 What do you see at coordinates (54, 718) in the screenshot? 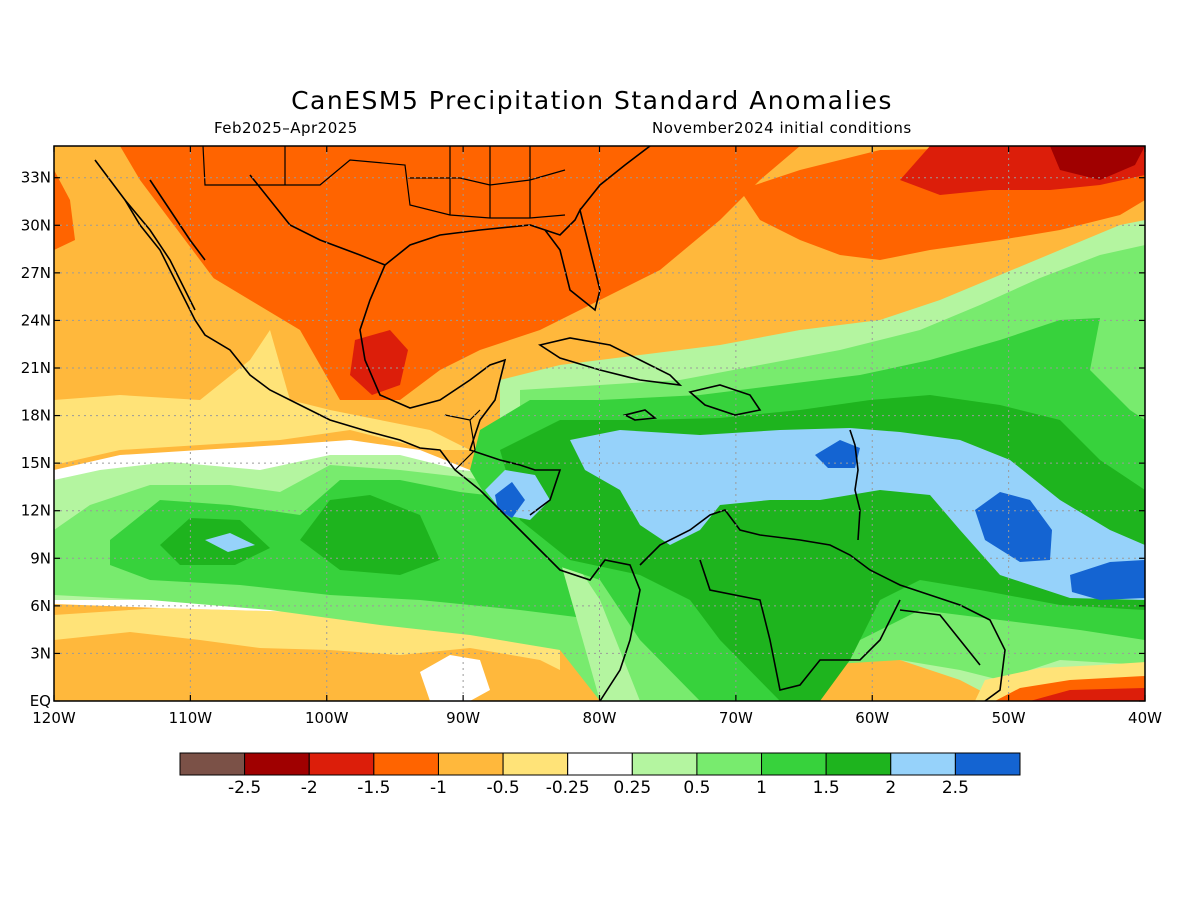
I see `x-tick-label: 120W` at bounding box center [54, 718].